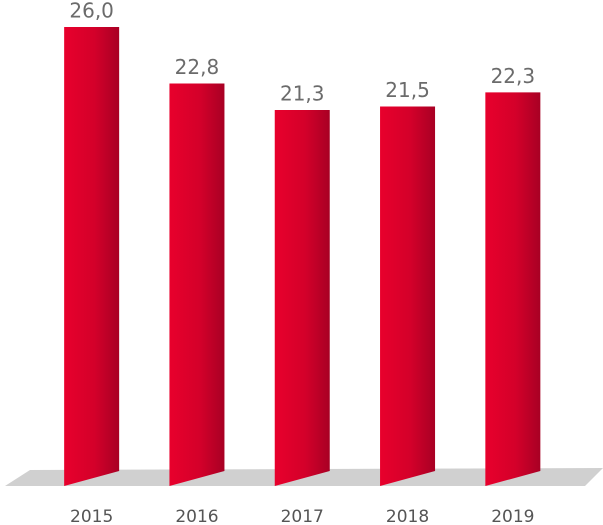 This screenshot has height=525, width=603. Describe the element at coordinates (302, 93) in the screenshot. I see `value-label: 21,3` at that location.